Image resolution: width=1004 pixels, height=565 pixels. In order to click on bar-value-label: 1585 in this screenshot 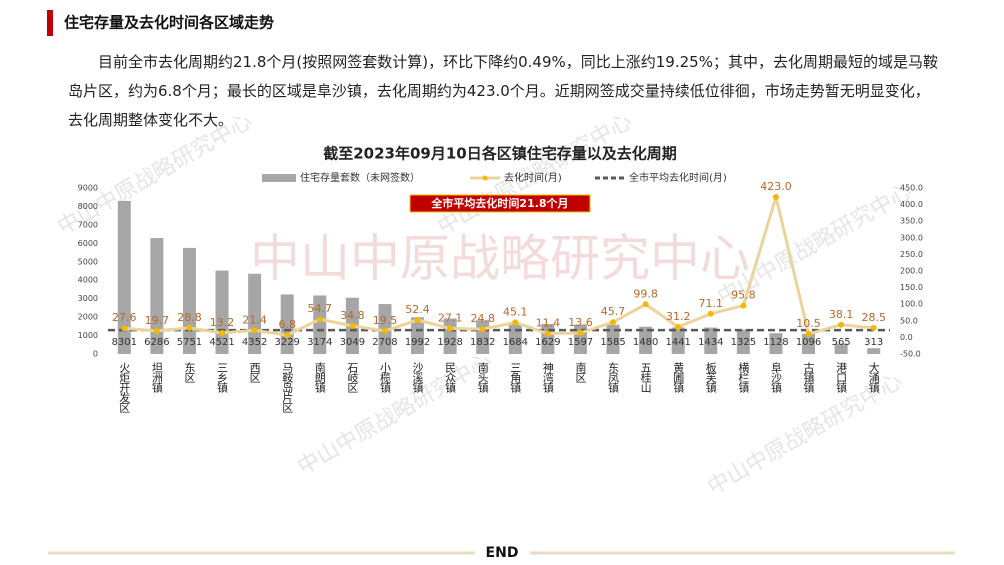, I will do `click(612, 342)`.